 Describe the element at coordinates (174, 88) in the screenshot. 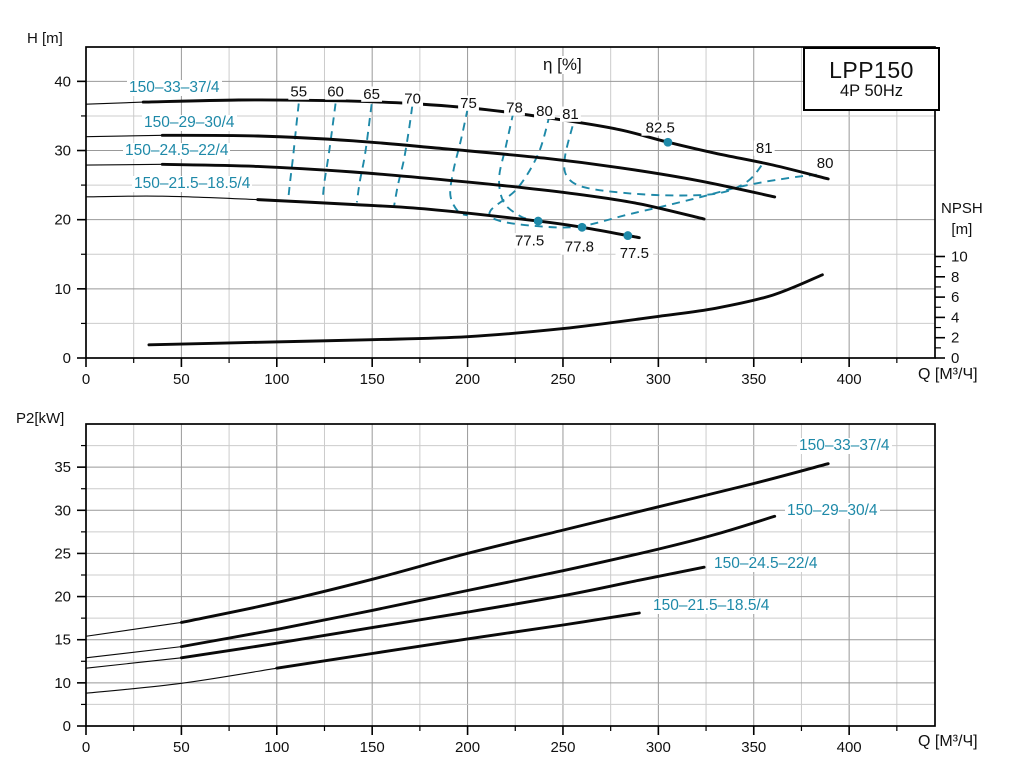

I see `head-curve-label-150-33-37-4: 150–33–37/4` at that location.